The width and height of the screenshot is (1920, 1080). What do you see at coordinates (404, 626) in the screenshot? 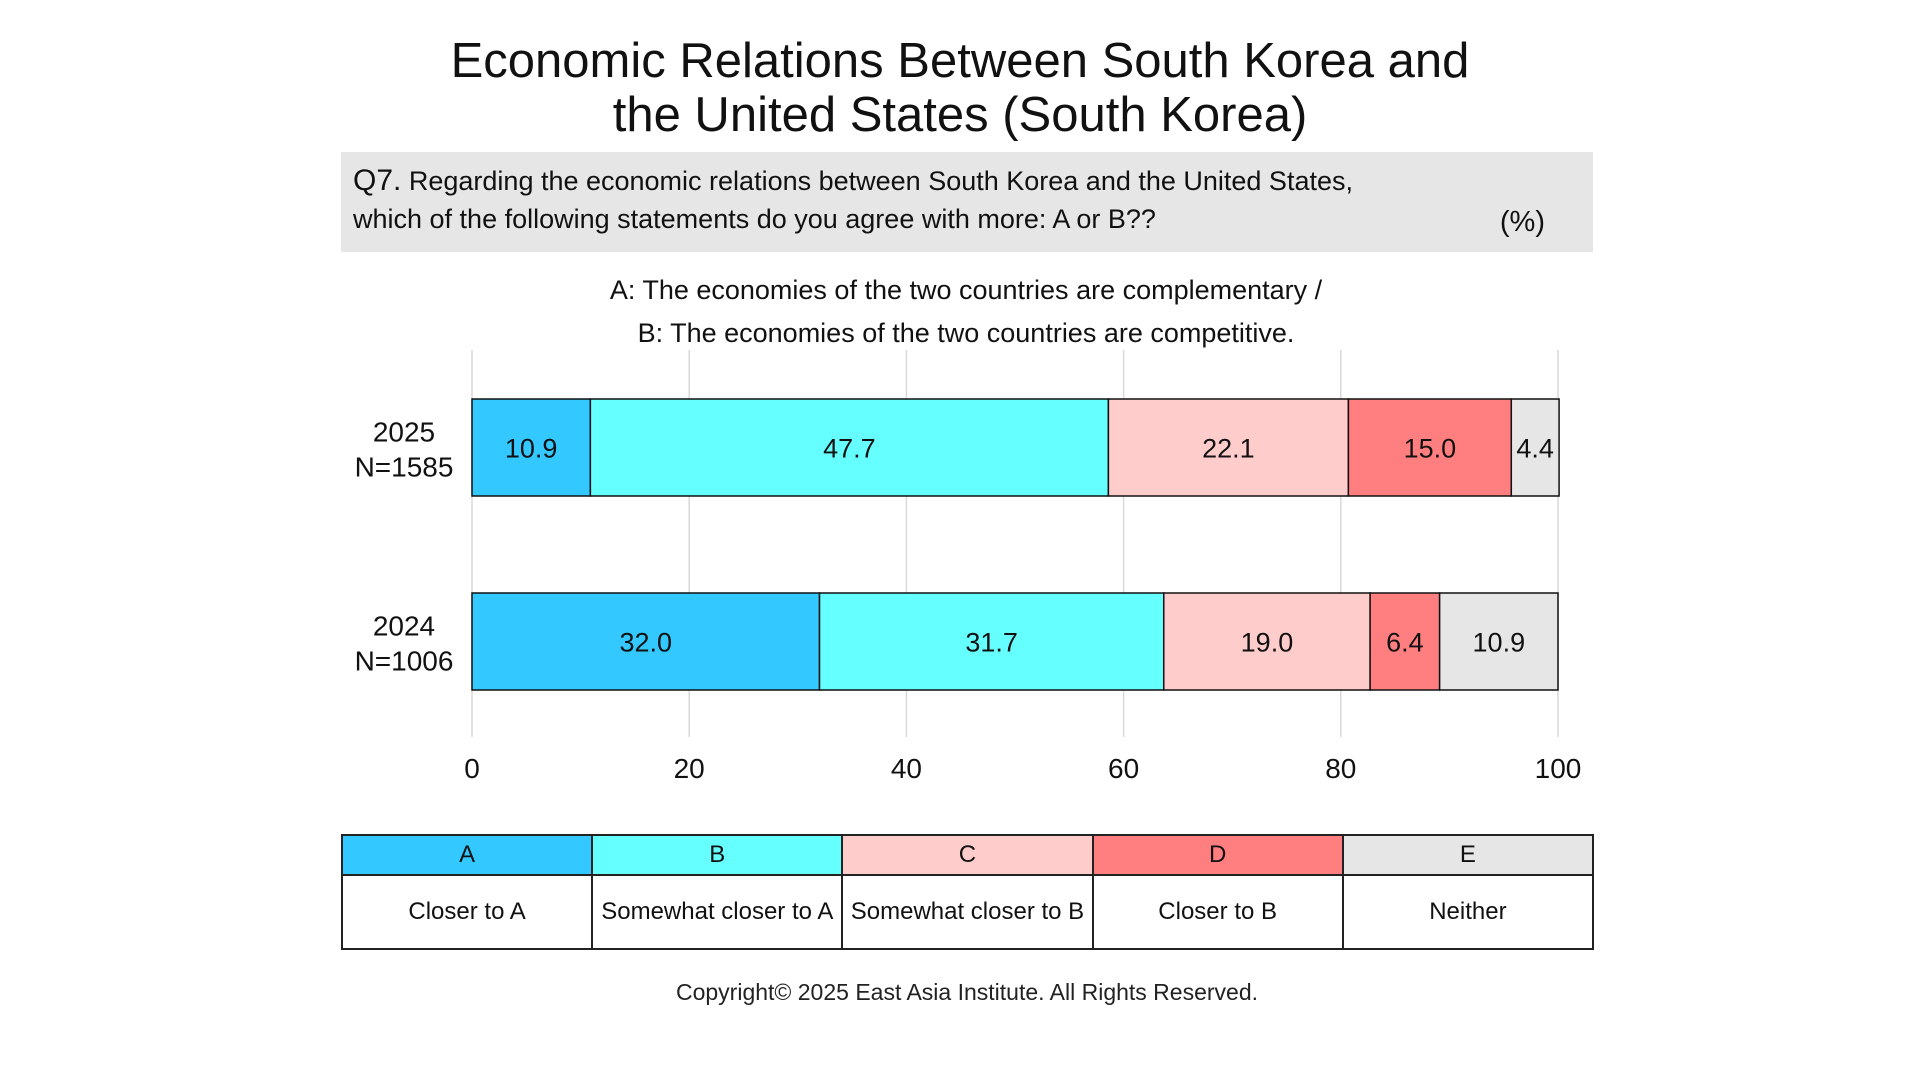
I see `y-label-2024: 2024` at bounding box center [404, 626].